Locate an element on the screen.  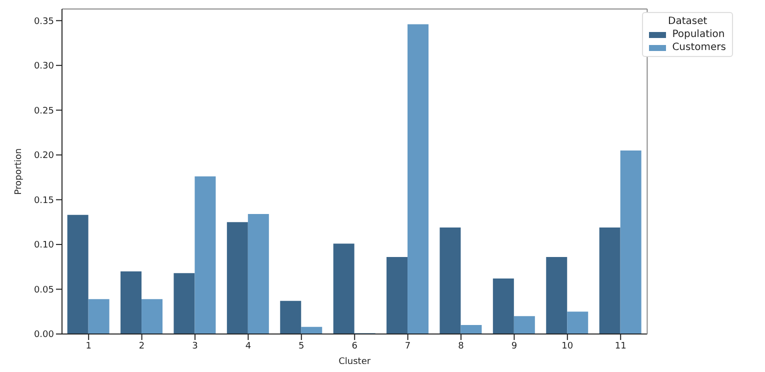
x-tick-label: 2 is located at coordinates (141, 346).